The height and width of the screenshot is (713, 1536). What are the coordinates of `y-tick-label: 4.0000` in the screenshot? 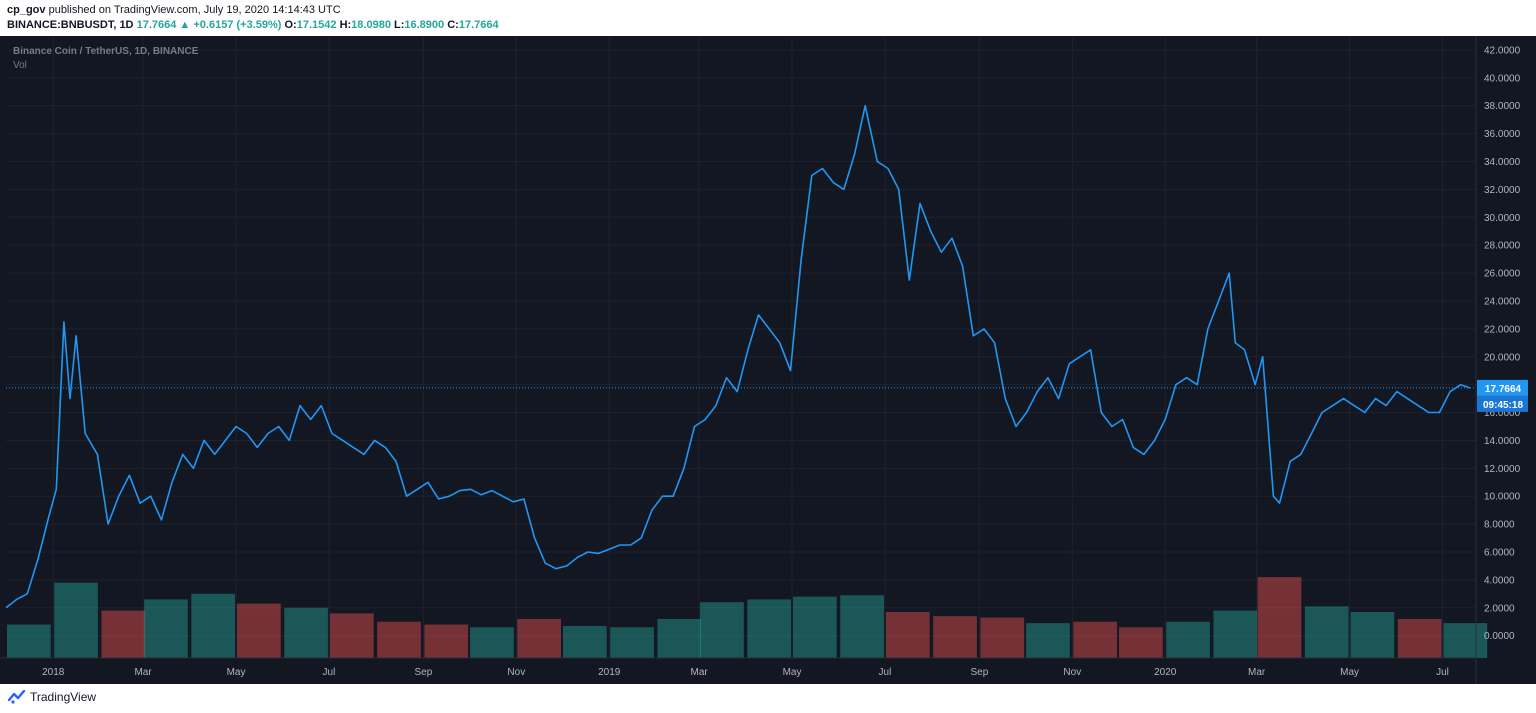 It's located at (1499, 580).